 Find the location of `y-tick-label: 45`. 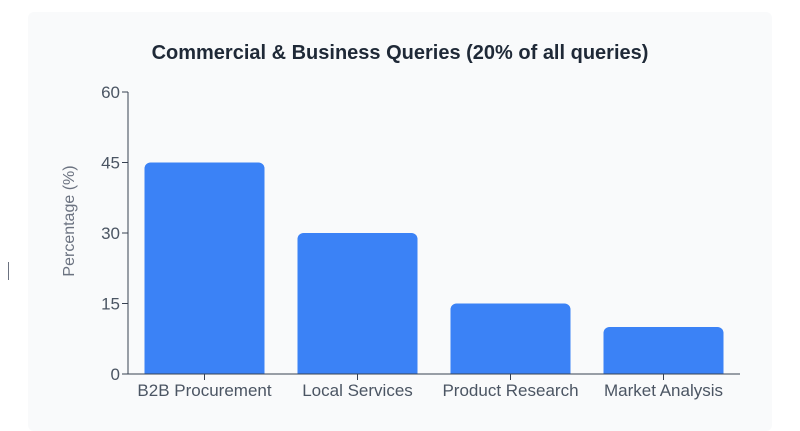

y-tick-label: 45 is located at coordinates (110, 163).